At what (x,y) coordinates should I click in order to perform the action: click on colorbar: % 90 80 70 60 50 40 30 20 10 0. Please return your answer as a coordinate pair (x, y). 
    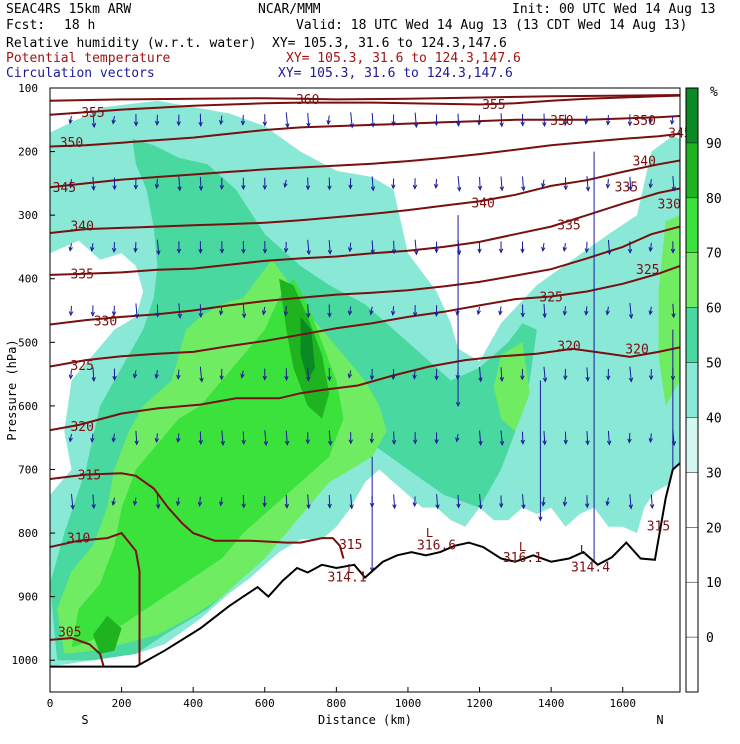
    Looking at the image, I should click on (704, 388).